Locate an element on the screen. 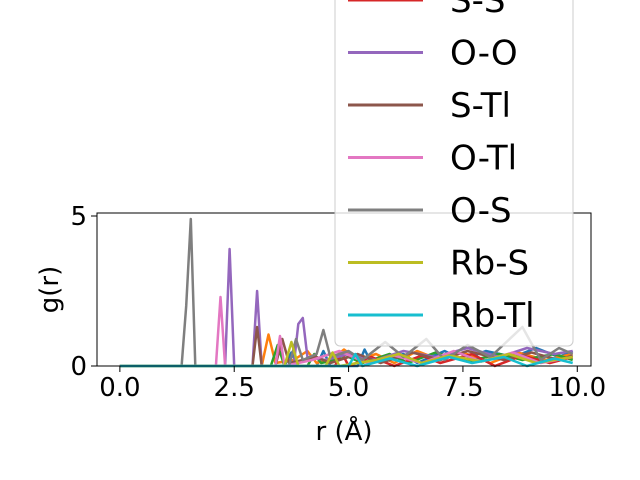  legend-entry: O-S is located at coordinates (481, 211).